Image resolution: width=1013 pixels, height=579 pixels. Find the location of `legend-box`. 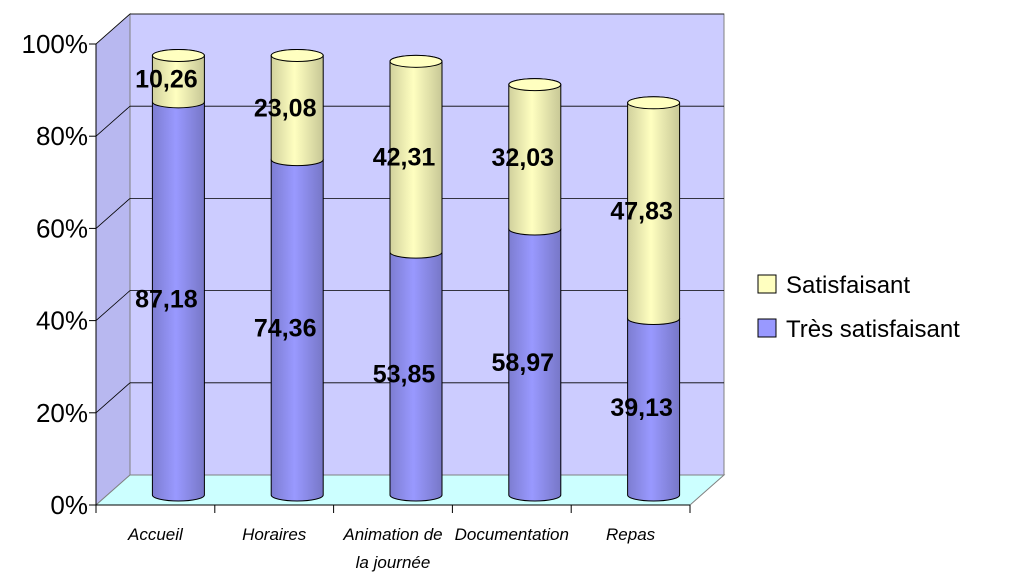

legend-box is located at coordinates (879, 302).